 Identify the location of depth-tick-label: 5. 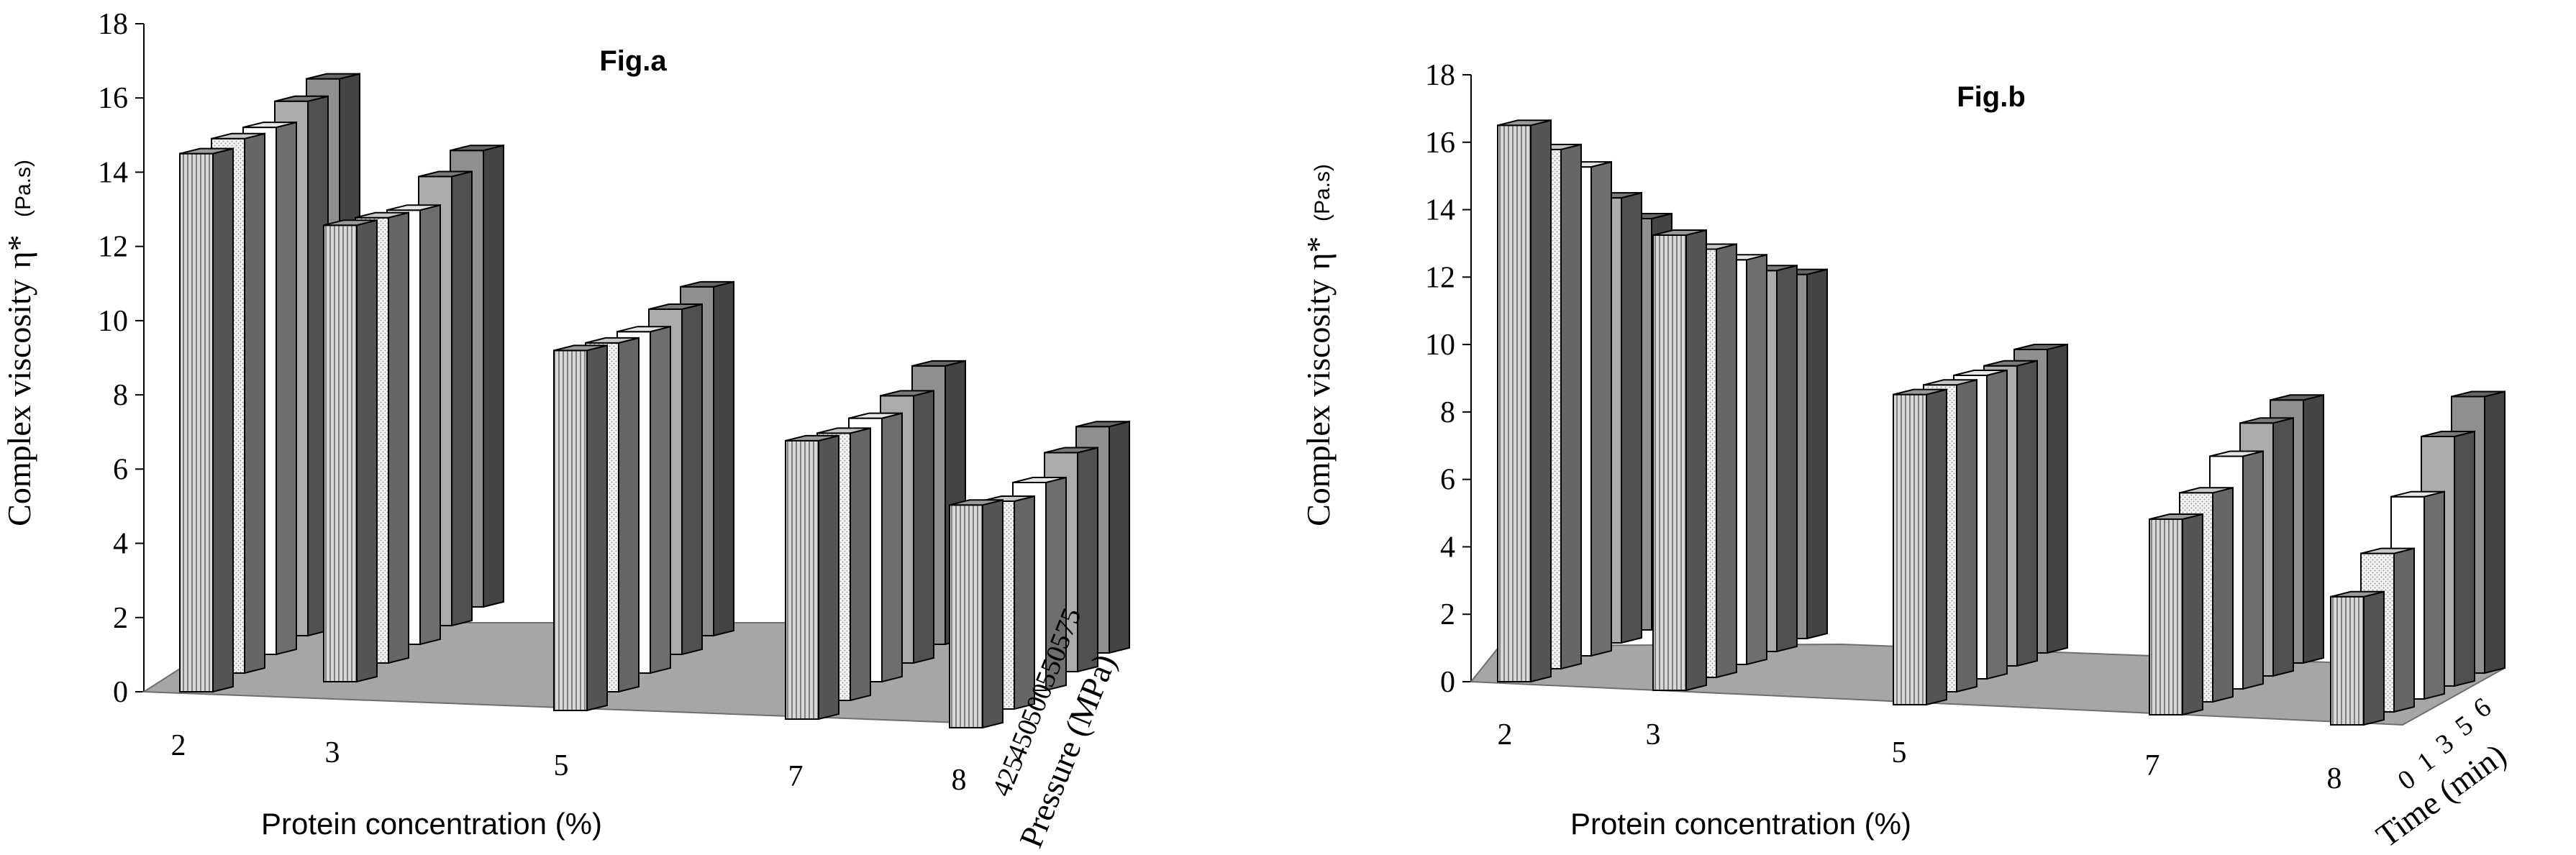
(2464, 726).